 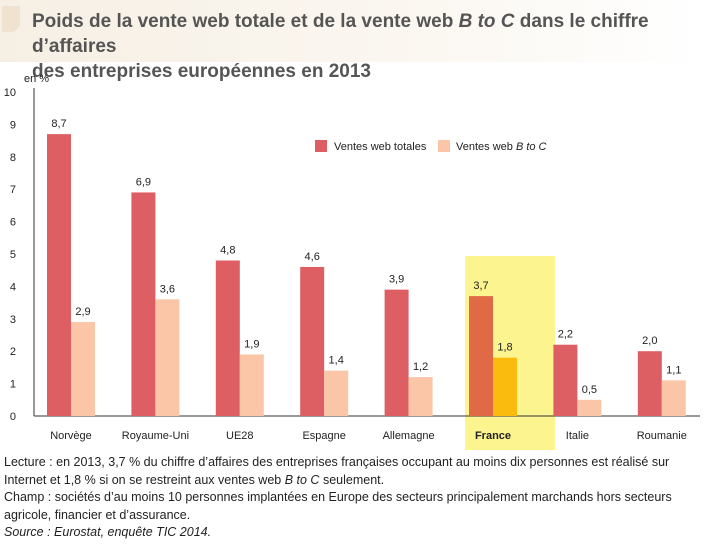 What do you see at coordinates (240, 436) in the screenshot?
I see `x-tick-label: UE28` at bounding box center [240, 436].